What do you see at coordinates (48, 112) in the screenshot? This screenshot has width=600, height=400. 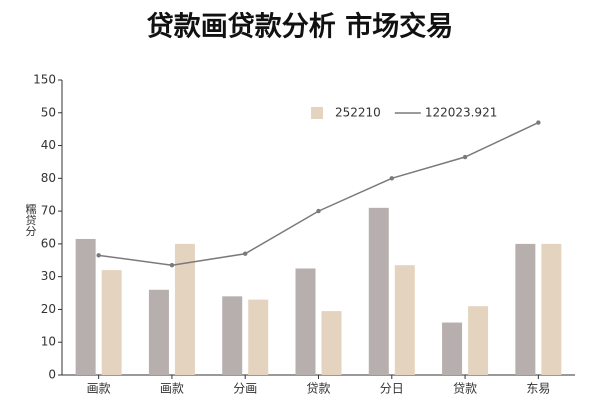 I see `y-tick-label: 50` at bounding box center [48, 112].